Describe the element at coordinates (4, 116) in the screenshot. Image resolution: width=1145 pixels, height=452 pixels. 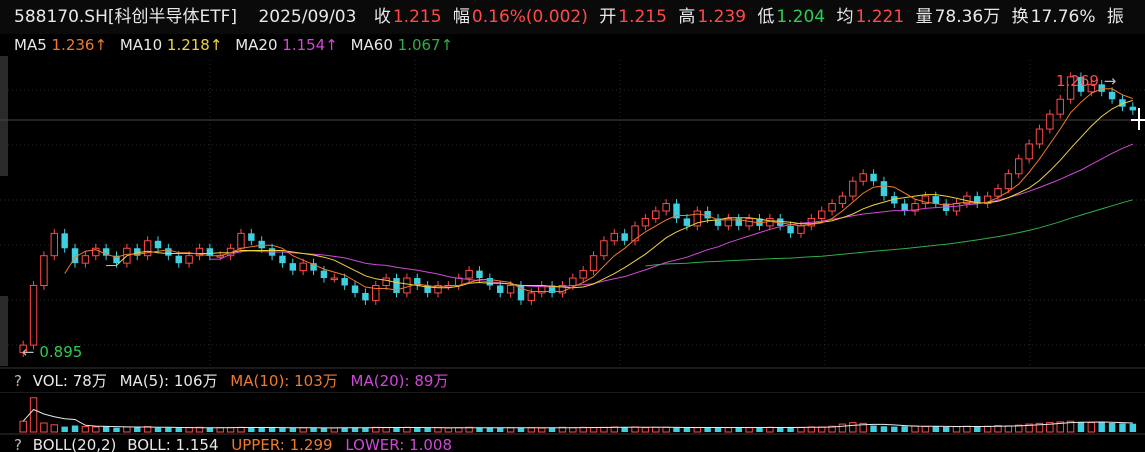
I see `side-tab-top` at that location.